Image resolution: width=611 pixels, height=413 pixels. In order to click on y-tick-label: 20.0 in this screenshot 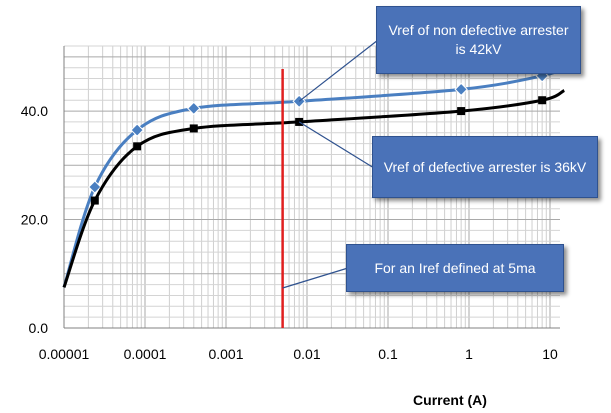, I will do `click(34, 220)`.